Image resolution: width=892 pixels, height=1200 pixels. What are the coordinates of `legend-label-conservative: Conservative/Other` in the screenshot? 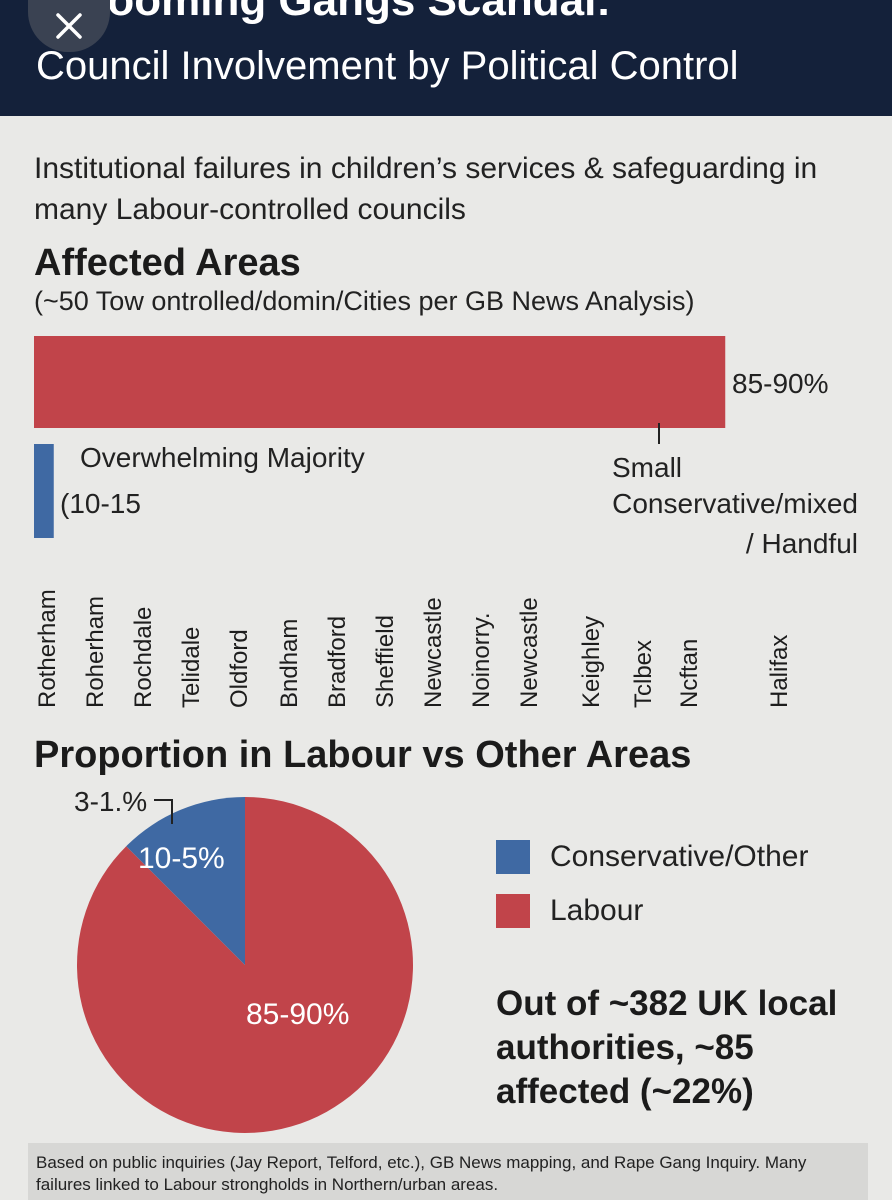 It's located at (679, 856).